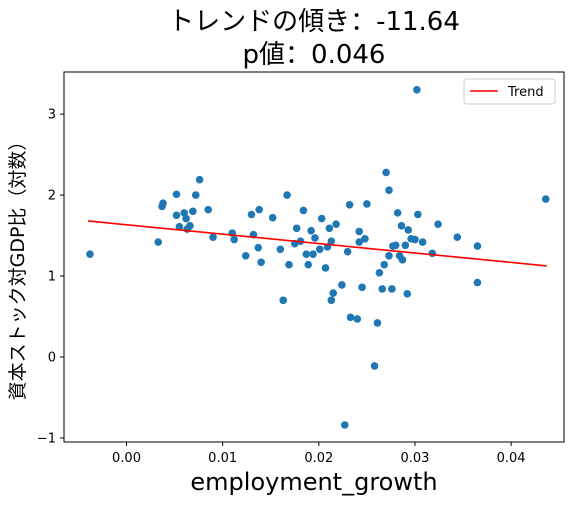 Image resolution: width=569 pixels, height=506 pixels. I want to click on y-tick-label: 3, so click(52, 115).